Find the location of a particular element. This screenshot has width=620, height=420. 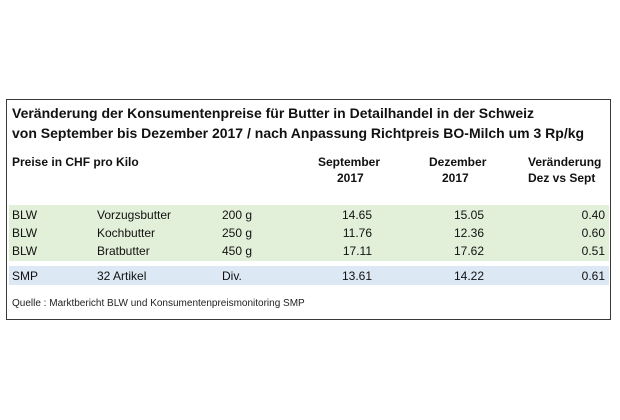

unit-label: Preise in CHF pro Kilo is located at coordinates (75, 162).